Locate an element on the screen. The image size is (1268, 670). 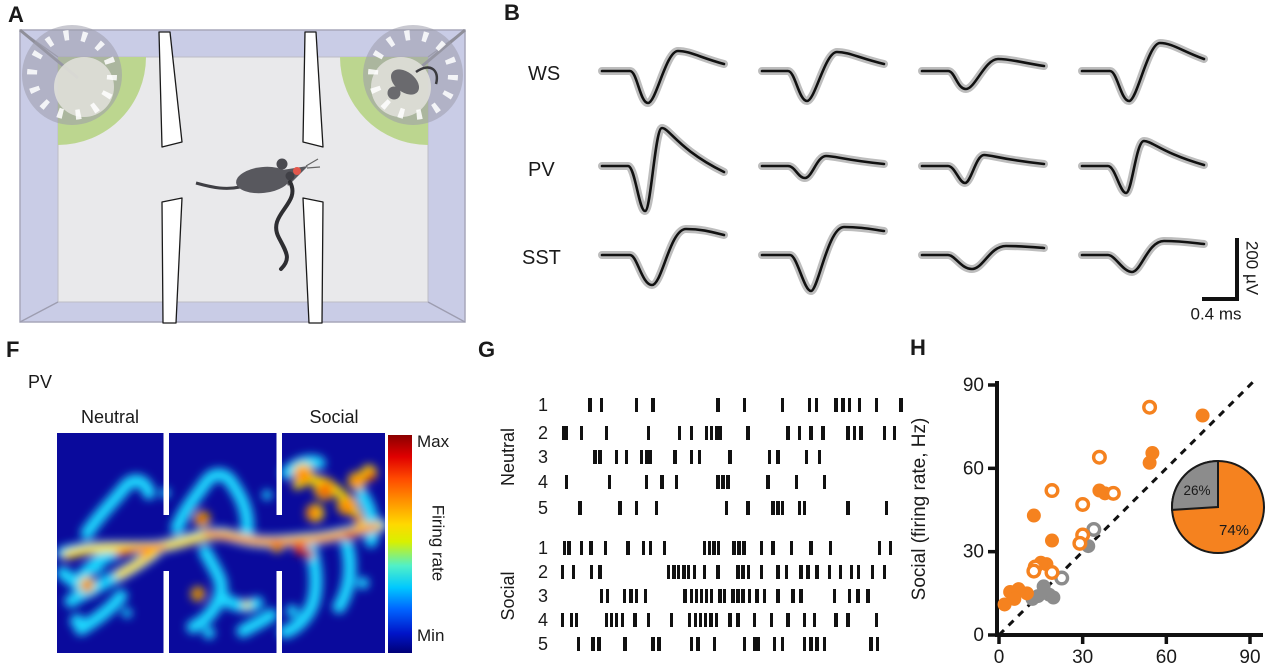
raster-row-number: 1 is located at coordinates (542, 548).